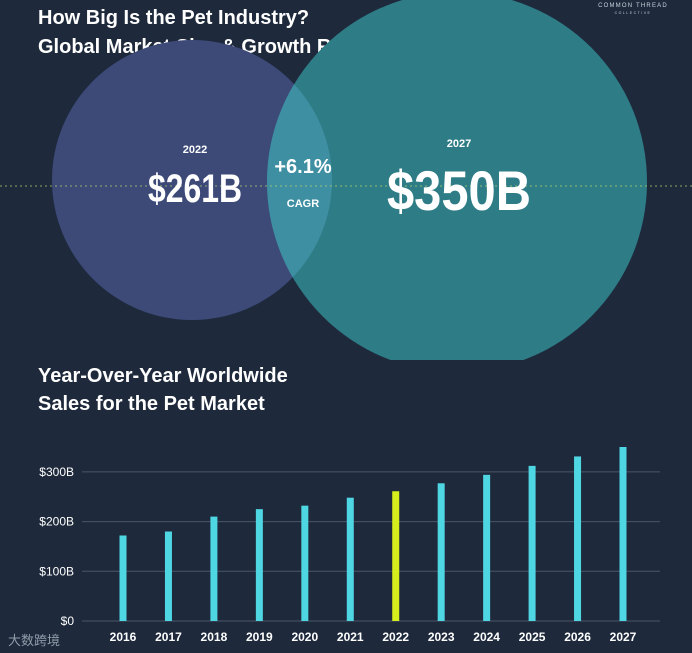 The image size is (692, 653). I want to click on chart-title-line-1: Year-Over-Year Worldwide, so click(163, 376).